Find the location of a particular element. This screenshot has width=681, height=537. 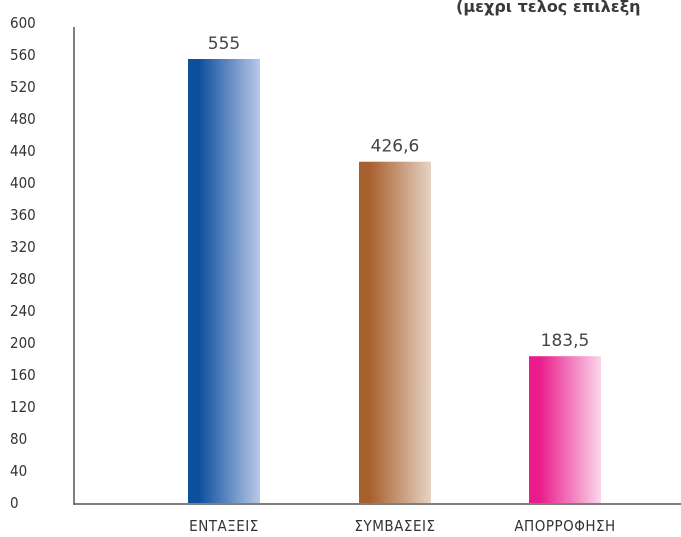

x-category-label: ΣΥΜΒΑΣΕΙΣ is located at coordinates (395, 526).